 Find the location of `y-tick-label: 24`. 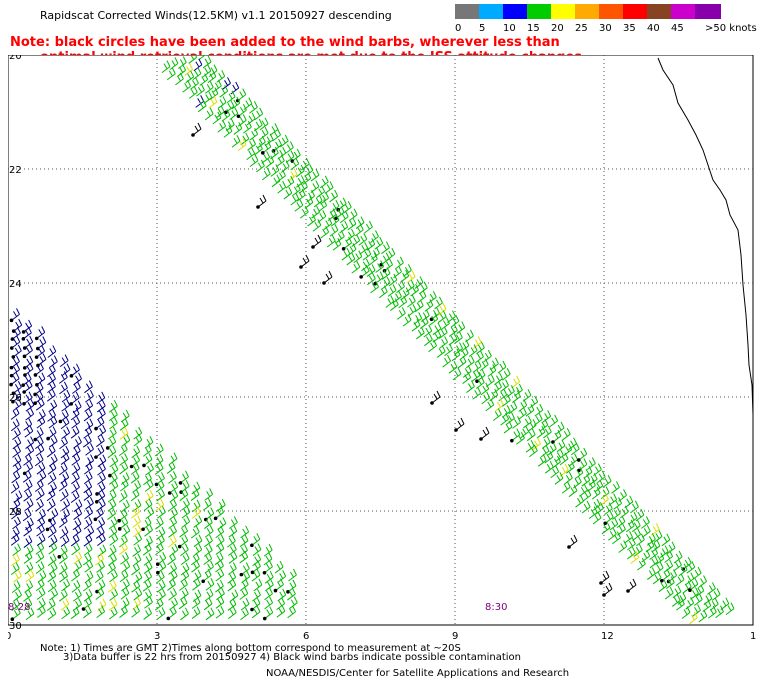

y-tick-label: 24 is located at coordinates (15, 284).